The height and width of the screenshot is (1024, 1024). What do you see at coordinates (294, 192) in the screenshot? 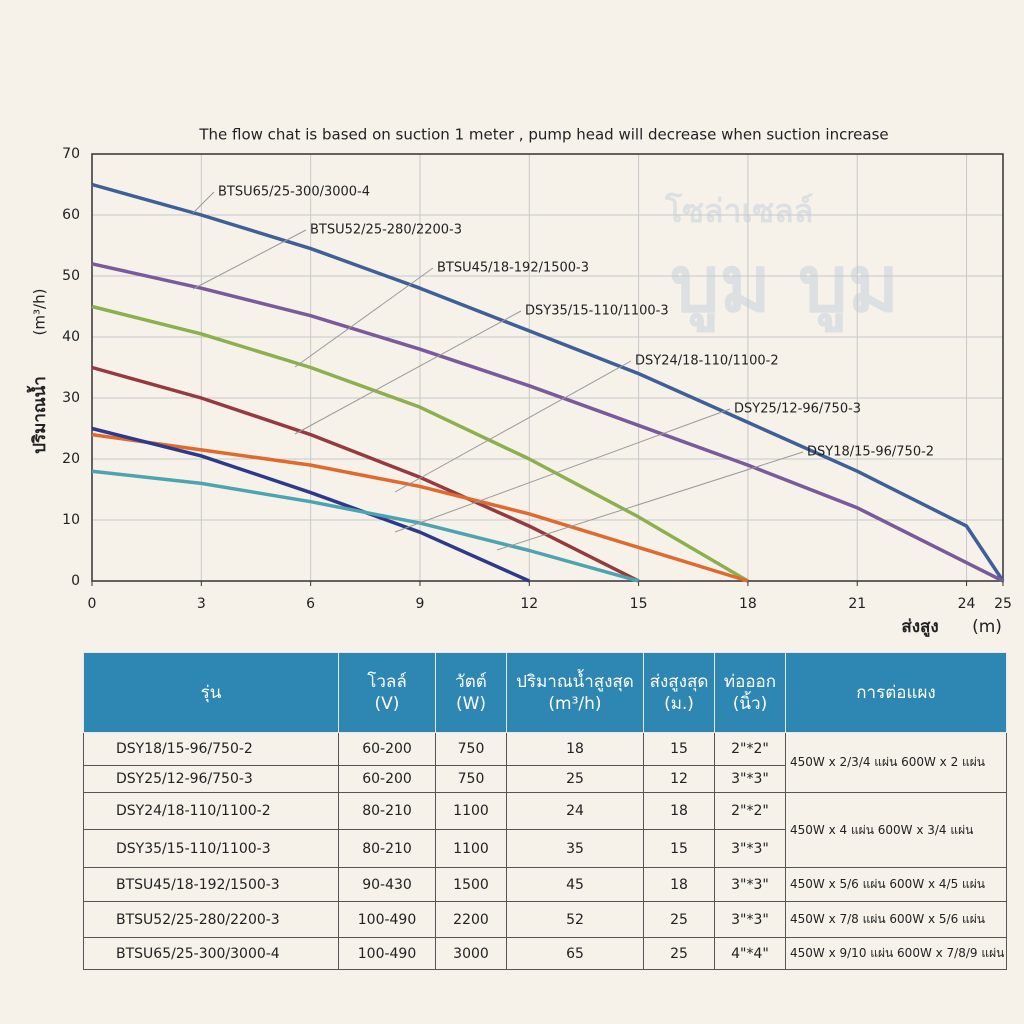
I see `series-label: BTSU65/25-300/3000-4` at bounding box center [294, 192].